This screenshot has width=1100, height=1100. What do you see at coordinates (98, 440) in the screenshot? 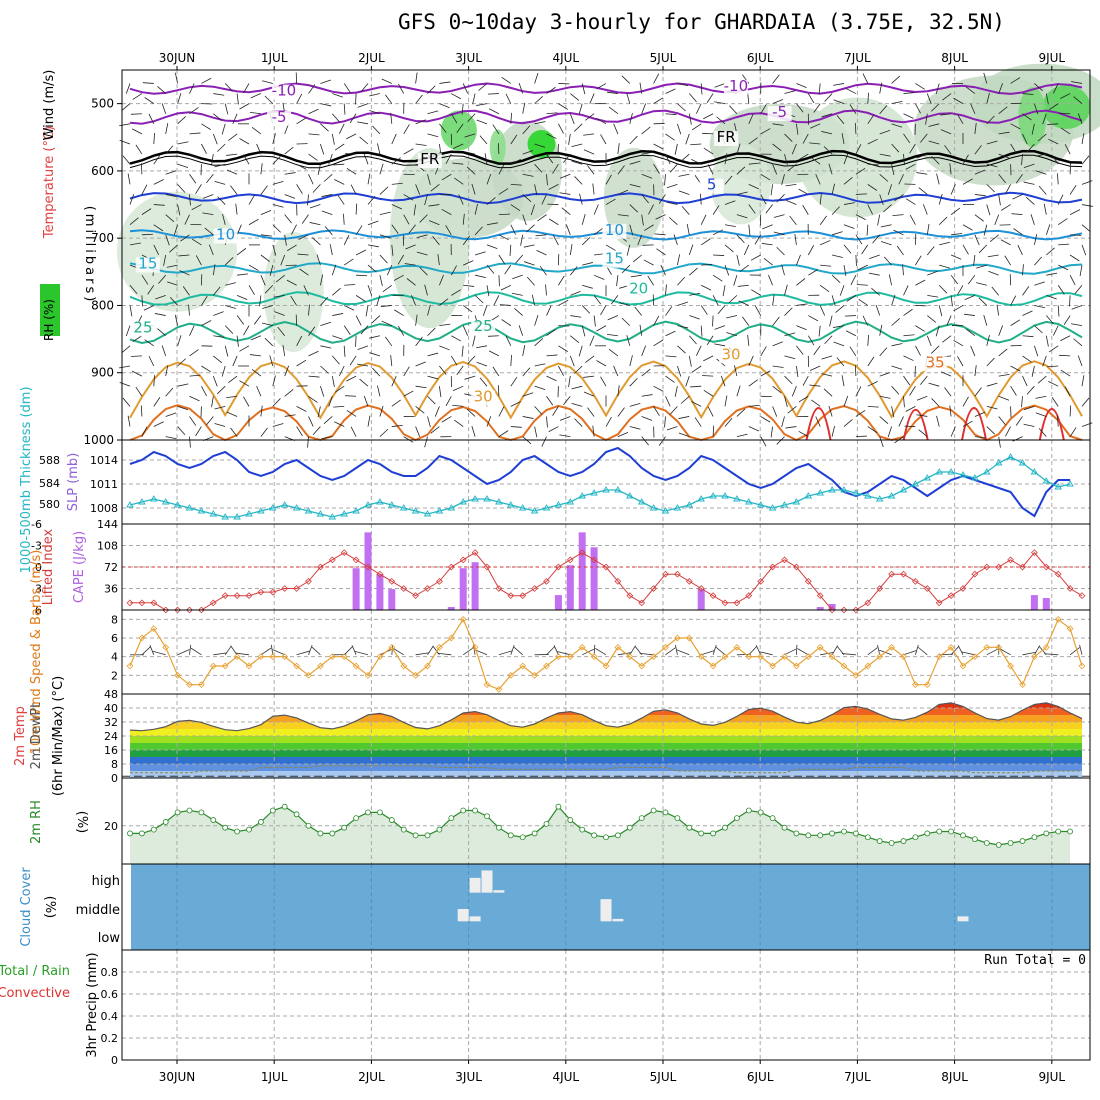
I see `ytick-label: 1000` at bounding box center [98, 440].